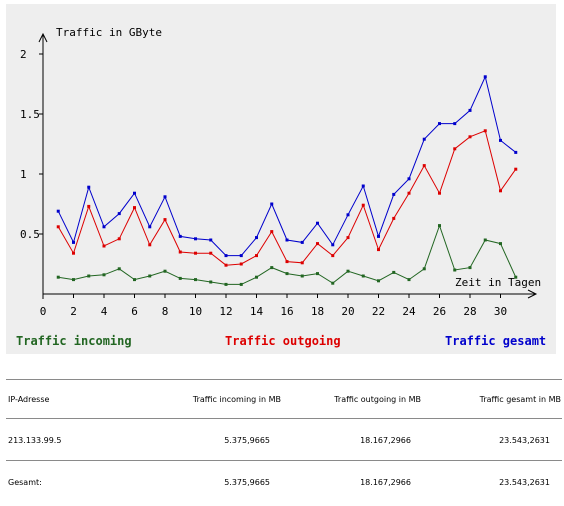 The height and width of the screenshot is (506, 564). Describe the element at coordinates (109, 32) in the screenshot. I see `y-axis-label: Traffic in GByte` at that location.